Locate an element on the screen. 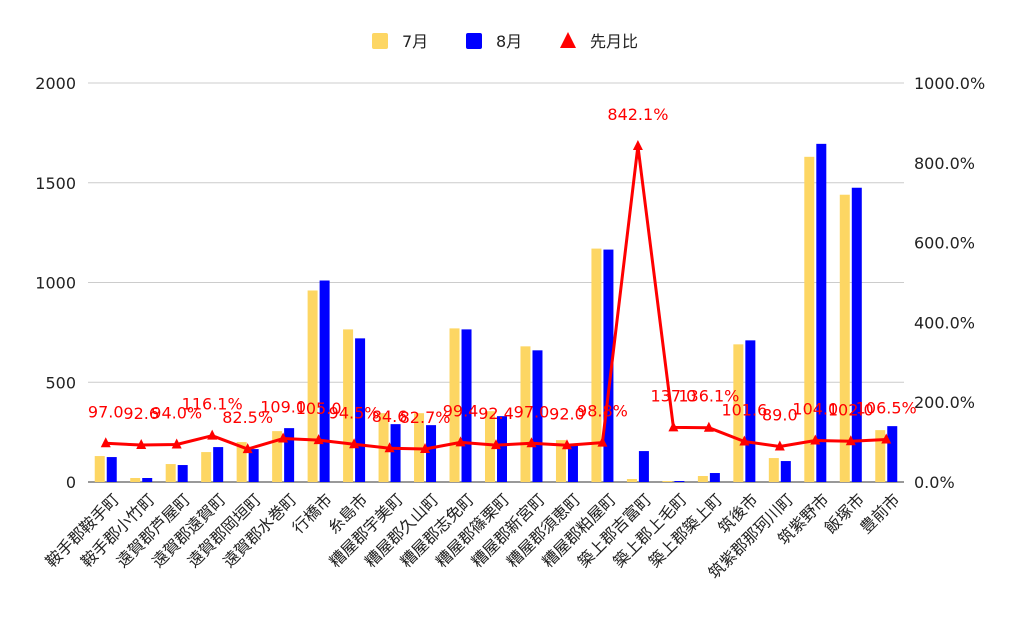 Image resolution: width=1024 pixels, height=633 pixels. right-tick-label: 1000.0% is located at coordinates (949, 83).